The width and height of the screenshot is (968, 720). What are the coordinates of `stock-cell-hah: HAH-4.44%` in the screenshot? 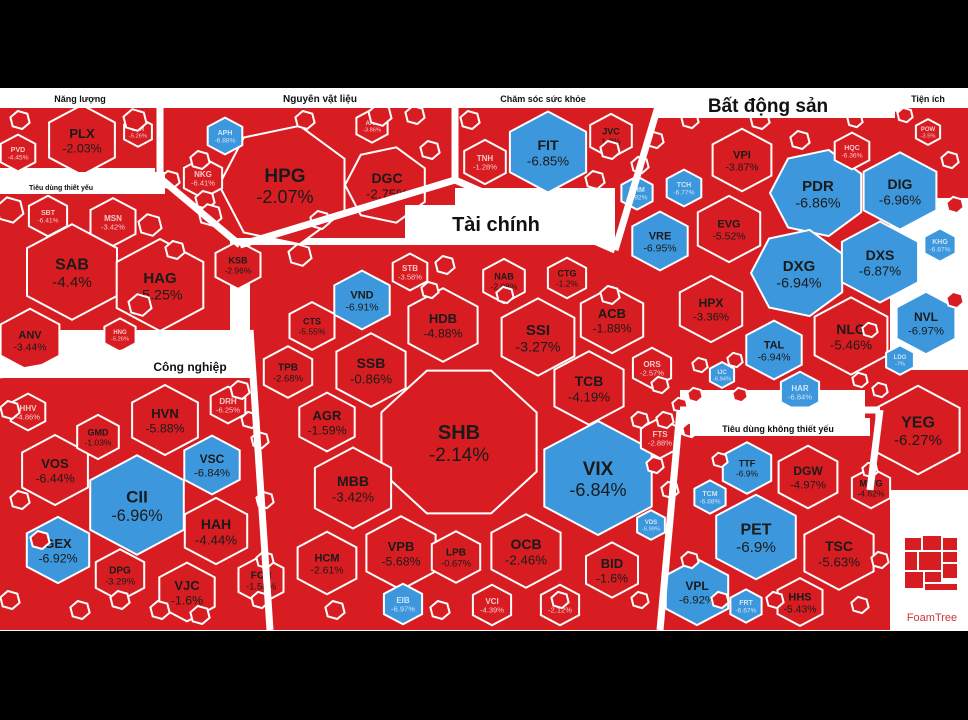 It's located at (216, 531).